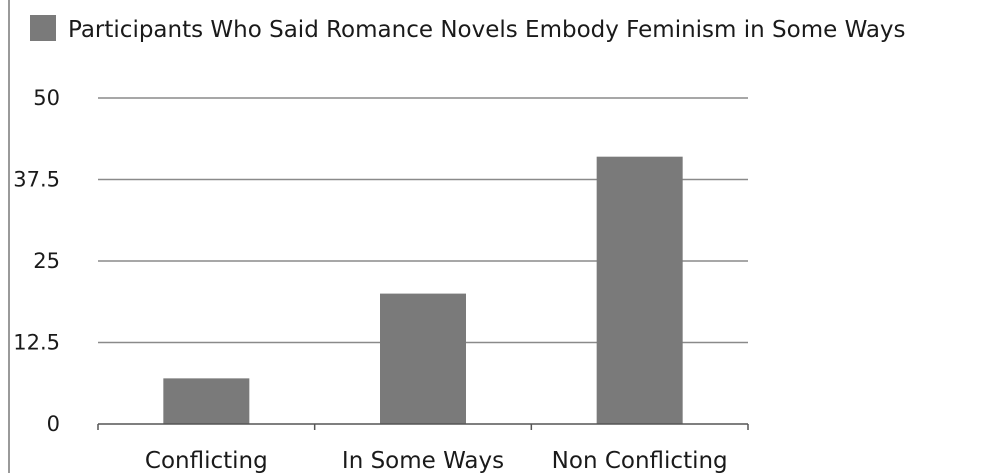  Describe the element at coordinates (206, 460) in the screenshot. I see `x-category-label: Conflicting` at that location.